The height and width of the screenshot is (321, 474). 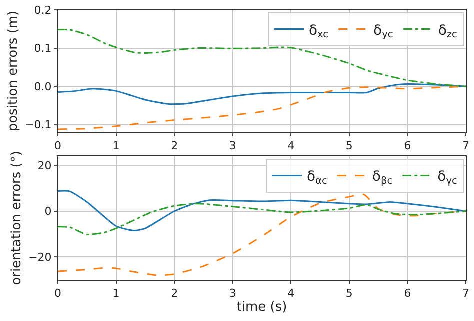 What do you see at coordinates (17, 218) in the screenshot?
I see `y-axis-title: orientation errors (°)` at bounding box center [17, 218].